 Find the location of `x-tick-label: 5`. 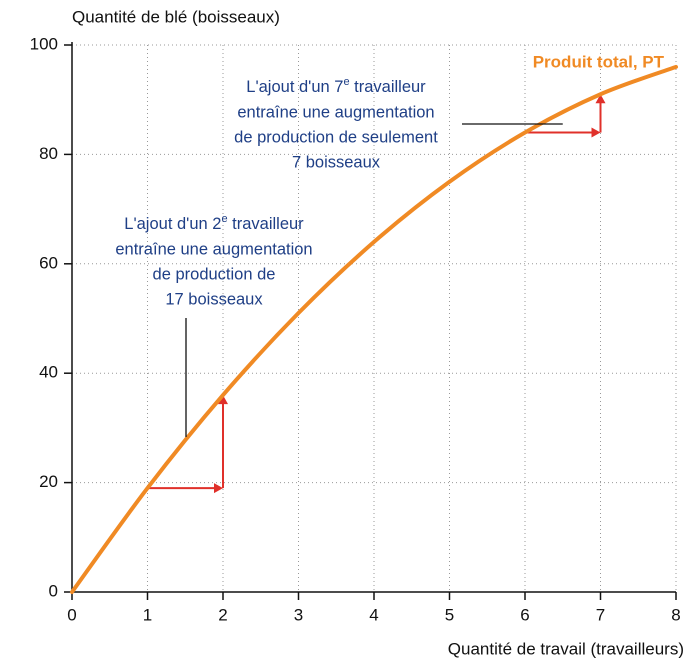

x-tick-label: 5 is located at coordinates (449, 614).